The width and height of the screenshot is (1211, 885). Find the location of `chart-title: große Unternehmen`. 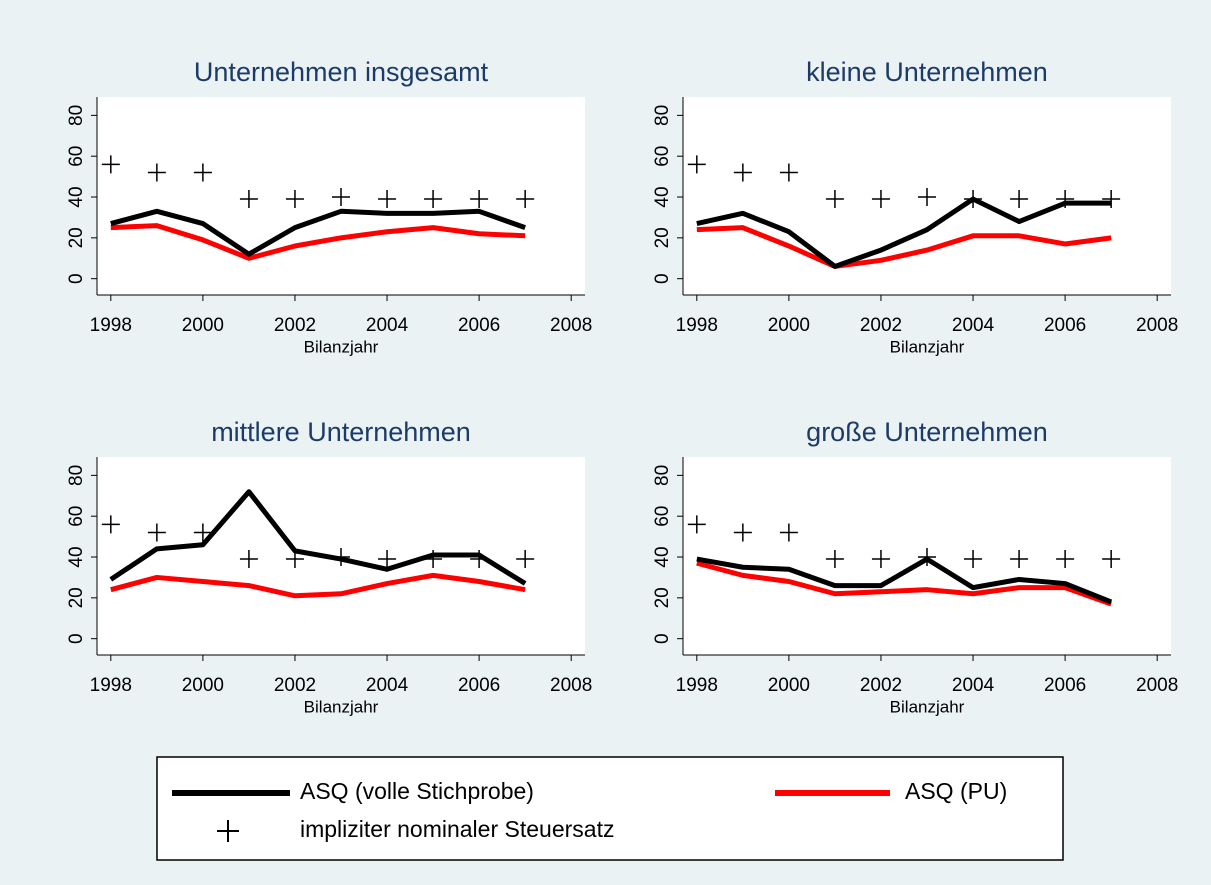

chart-title: große Unternehmen is located at coordinates (927, 432).